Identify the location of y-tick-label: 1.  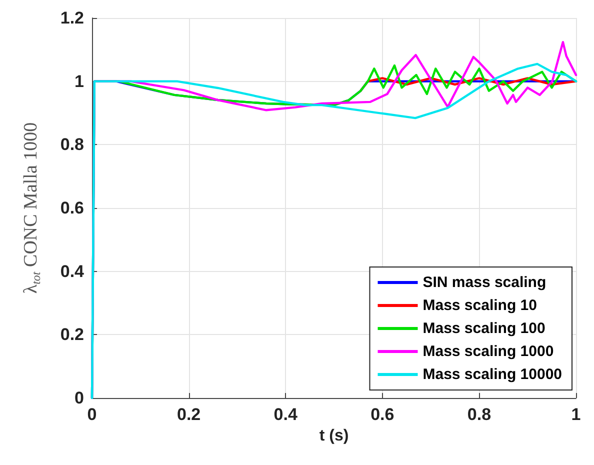
(79, 81).